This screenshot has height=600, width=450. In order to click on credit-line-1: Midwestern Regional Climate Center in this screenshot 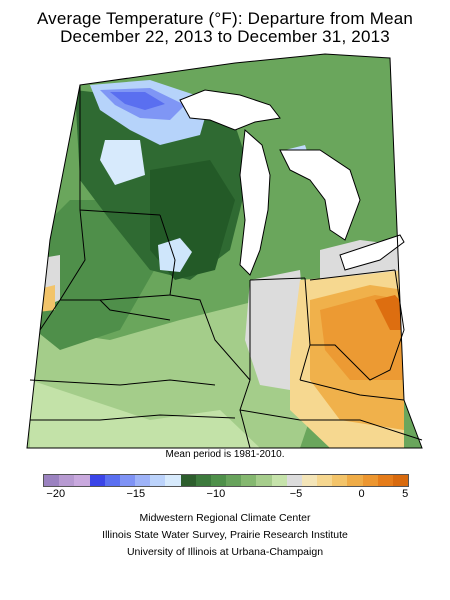, I will do `click(225, 518)`.